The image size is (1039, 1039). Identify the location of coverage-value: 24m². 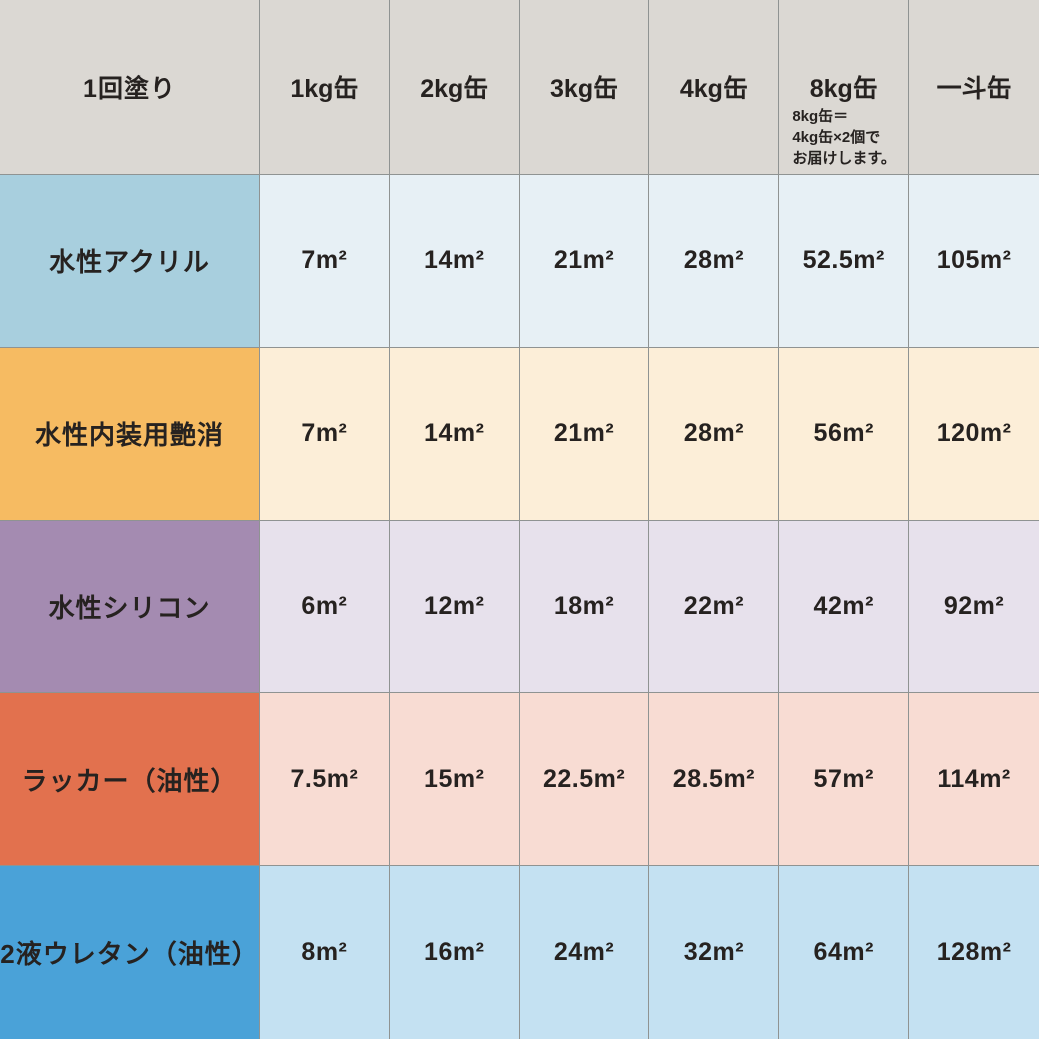
(584, 952).